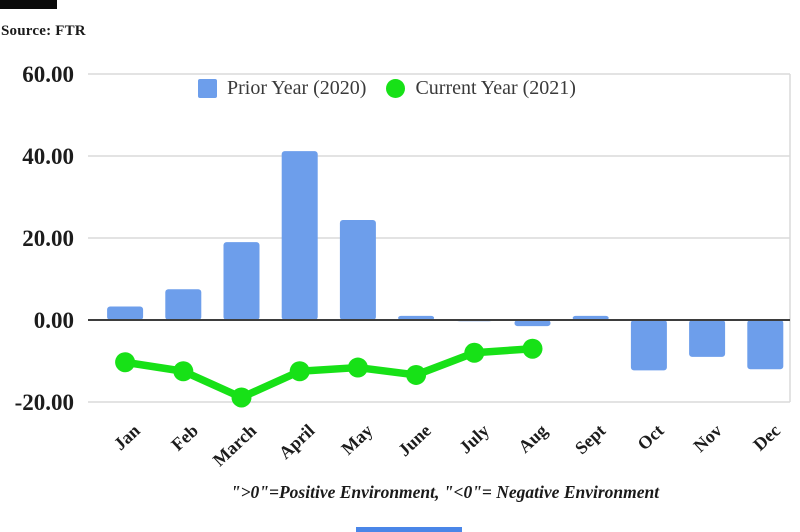 This screenshot has width=800, height=532. I want to click on y-tick-label: -20.00, so click(44, 402).